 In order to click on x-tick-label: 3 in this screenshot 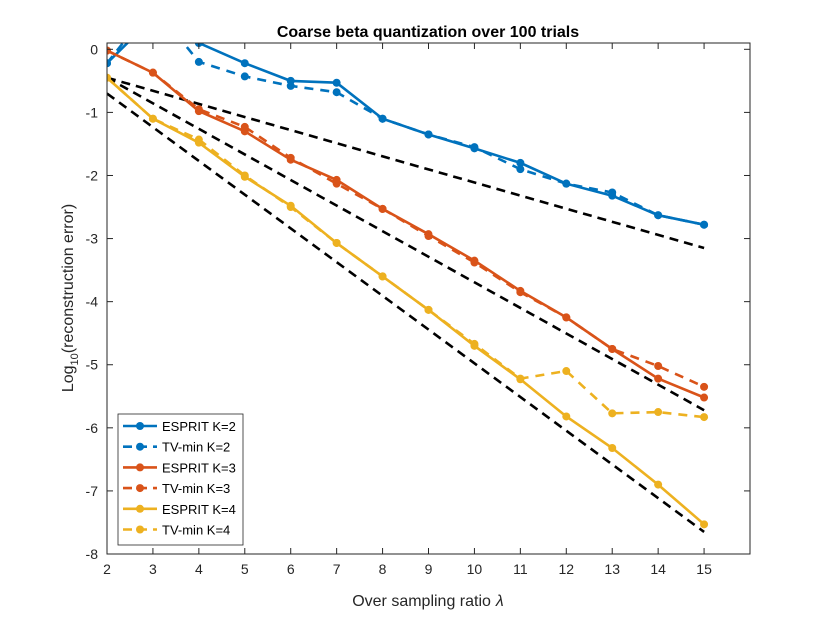, I will do `click(153, 569)`.